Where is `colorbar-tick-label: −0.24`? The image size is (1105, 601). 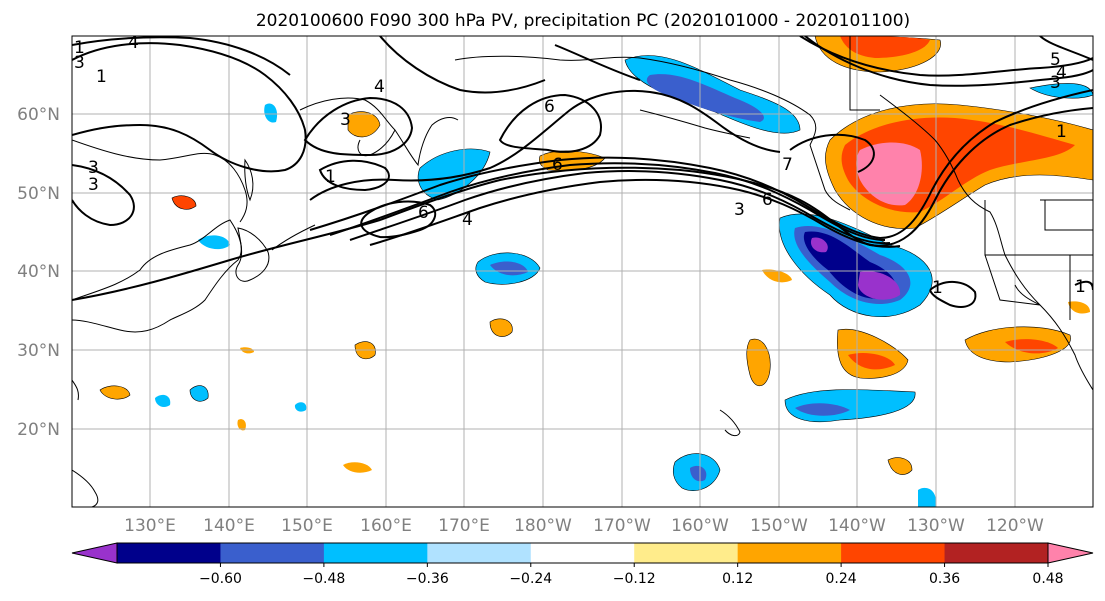 colorbar-tick-label: −0.24 is located at coordinates (530, 579).